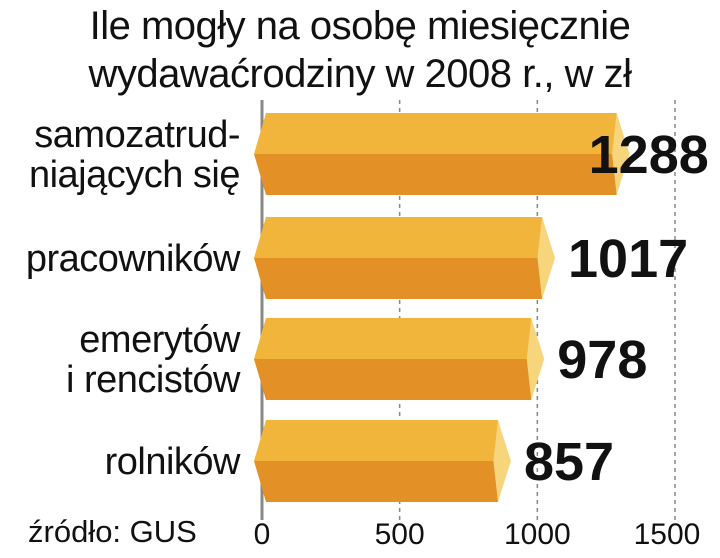  What do you see at coordinates (173, 462) in the screenshot?
I see `category-label: rolników` at bounding box center [173, 462].